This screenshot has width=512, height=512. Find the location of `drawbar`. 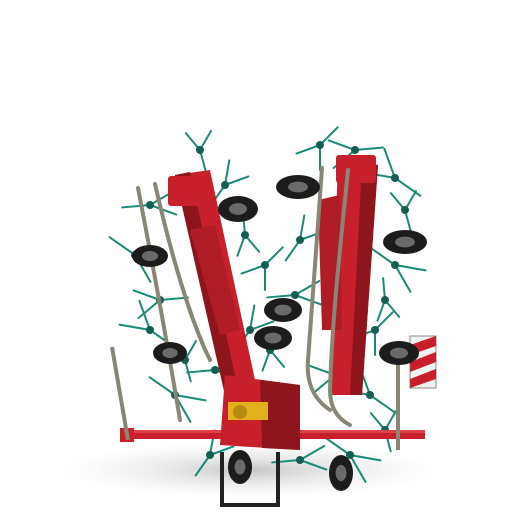

drawbar is located at coordinates (250, 479).